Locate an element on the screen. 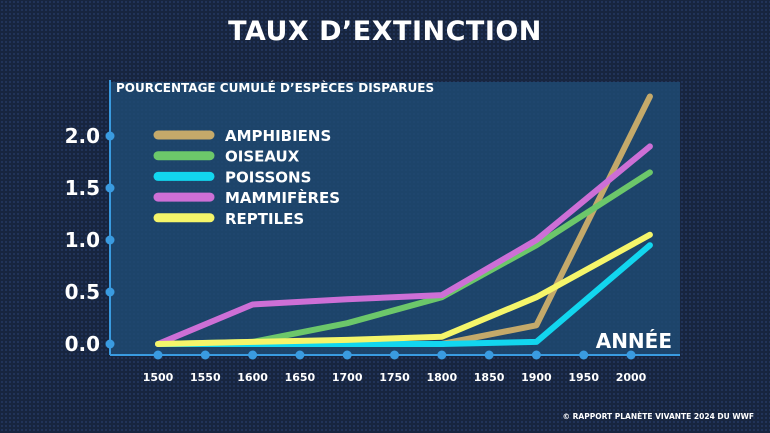  y-tick-label: 2.0 is located at coordinates (82, 136).